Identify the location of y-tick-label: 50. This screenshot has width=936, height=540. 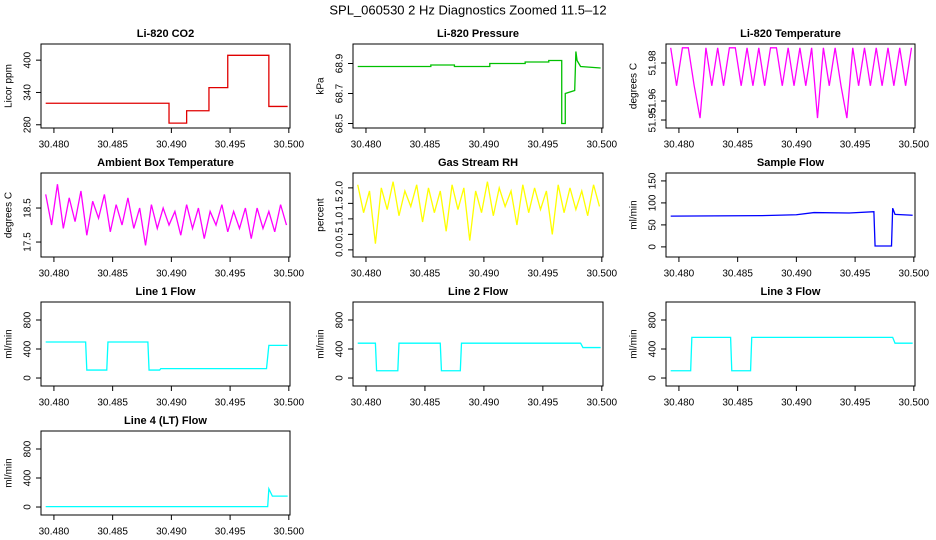
(653, 225).